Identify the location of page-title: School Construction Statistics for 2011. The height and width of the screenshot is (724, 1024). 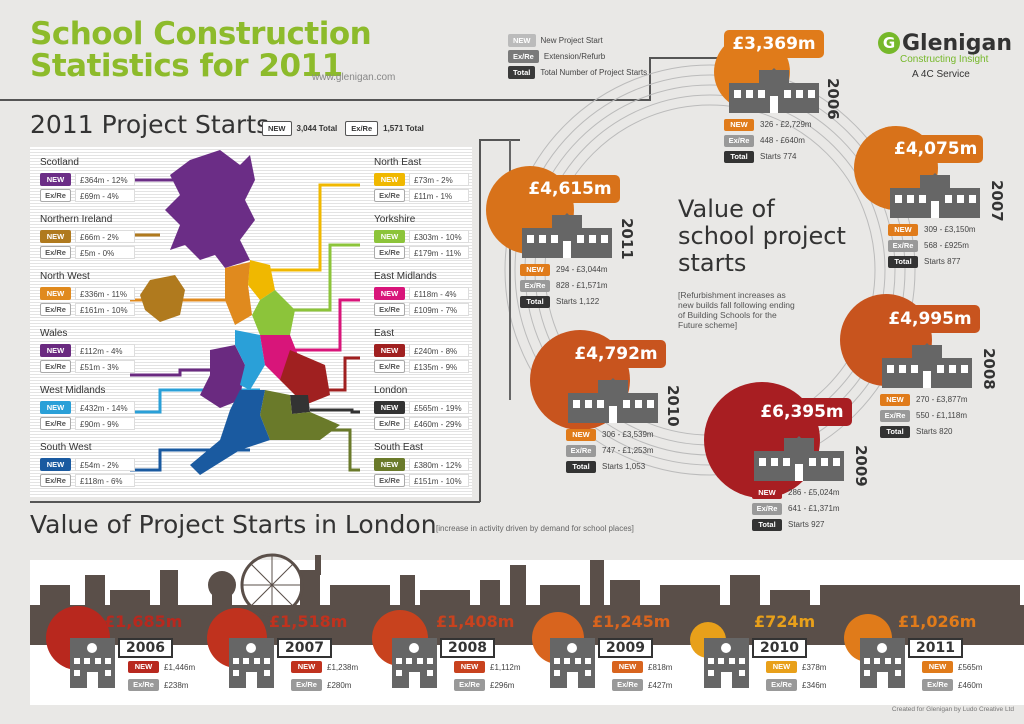
(201, 50).